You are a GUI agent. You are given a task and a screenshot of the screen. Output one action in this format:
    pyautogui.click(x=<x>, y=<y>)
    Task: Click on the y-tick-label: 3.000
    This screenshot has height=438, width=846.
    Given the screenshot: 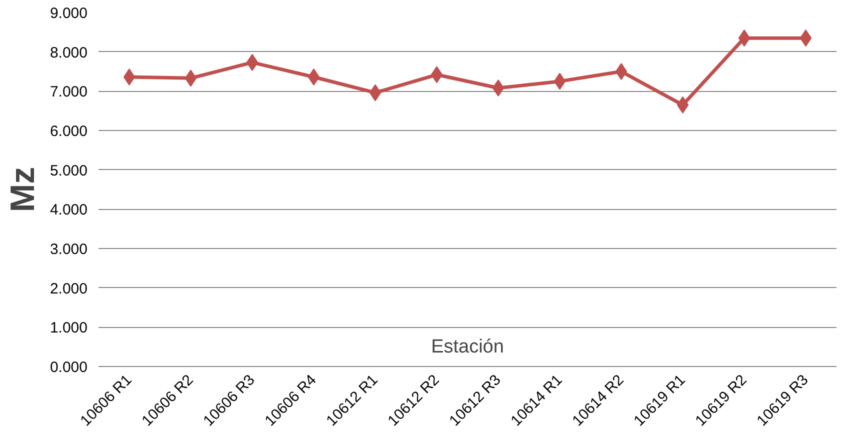 What is the action you would take?
    pyautogui.click(x=69, y=249)
    